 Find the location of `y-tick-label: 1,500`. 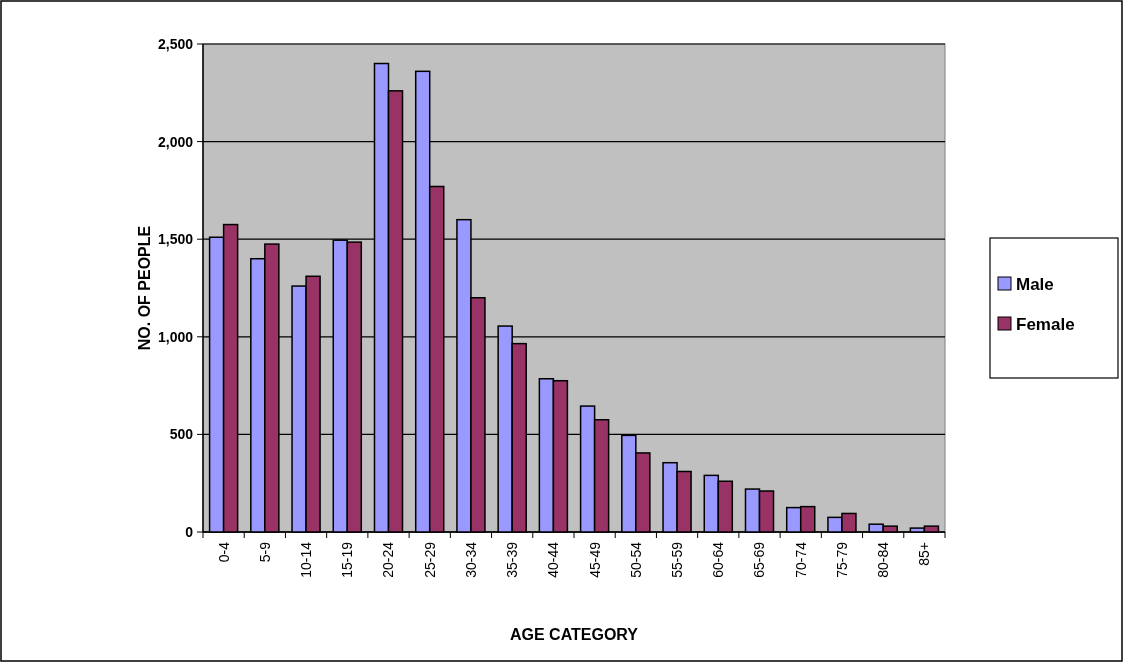

y-tick-label: 1,500 is located at coordinates (175, 239).